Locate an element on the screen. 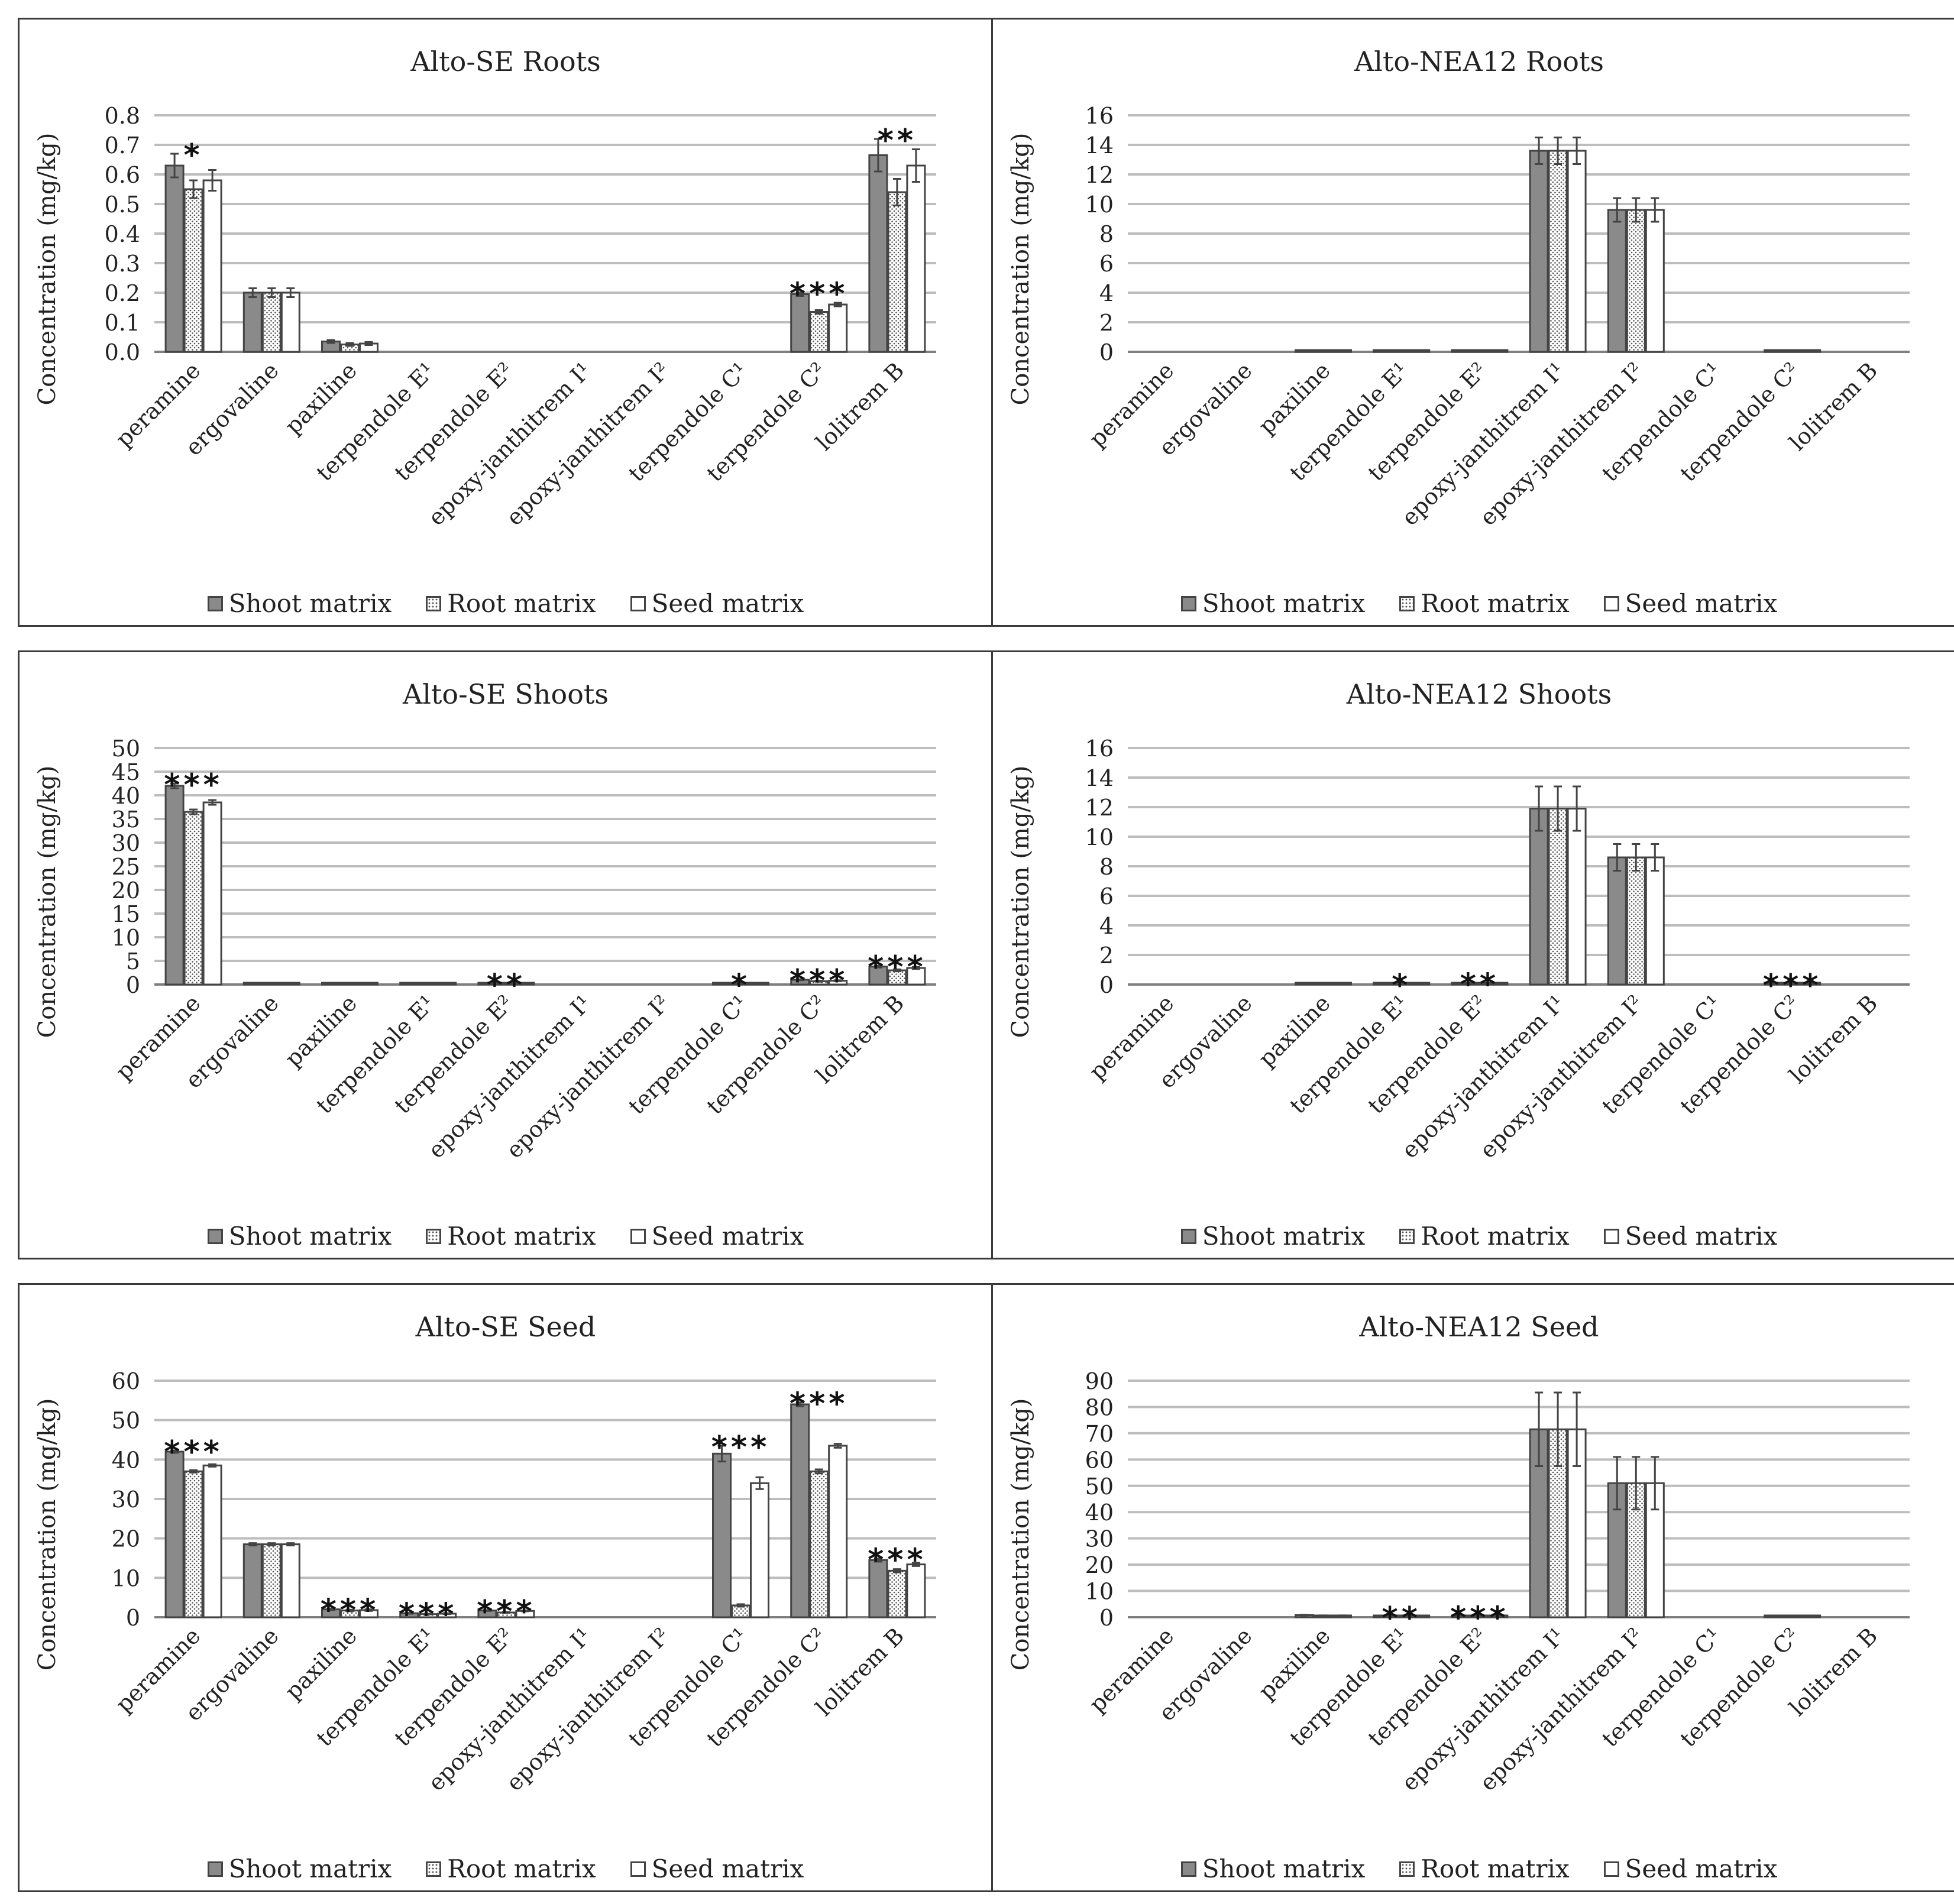  y-tick-label: 90 is located at coordinates (1099, 1381).